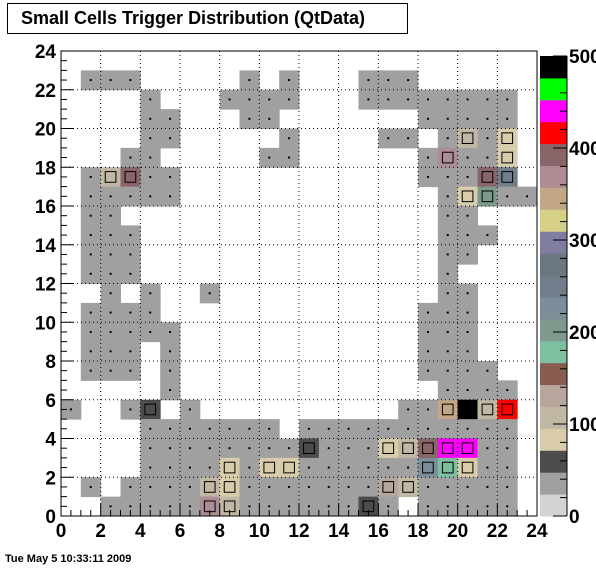  I want to click on y-tick-label: 4, so click(50, 440).